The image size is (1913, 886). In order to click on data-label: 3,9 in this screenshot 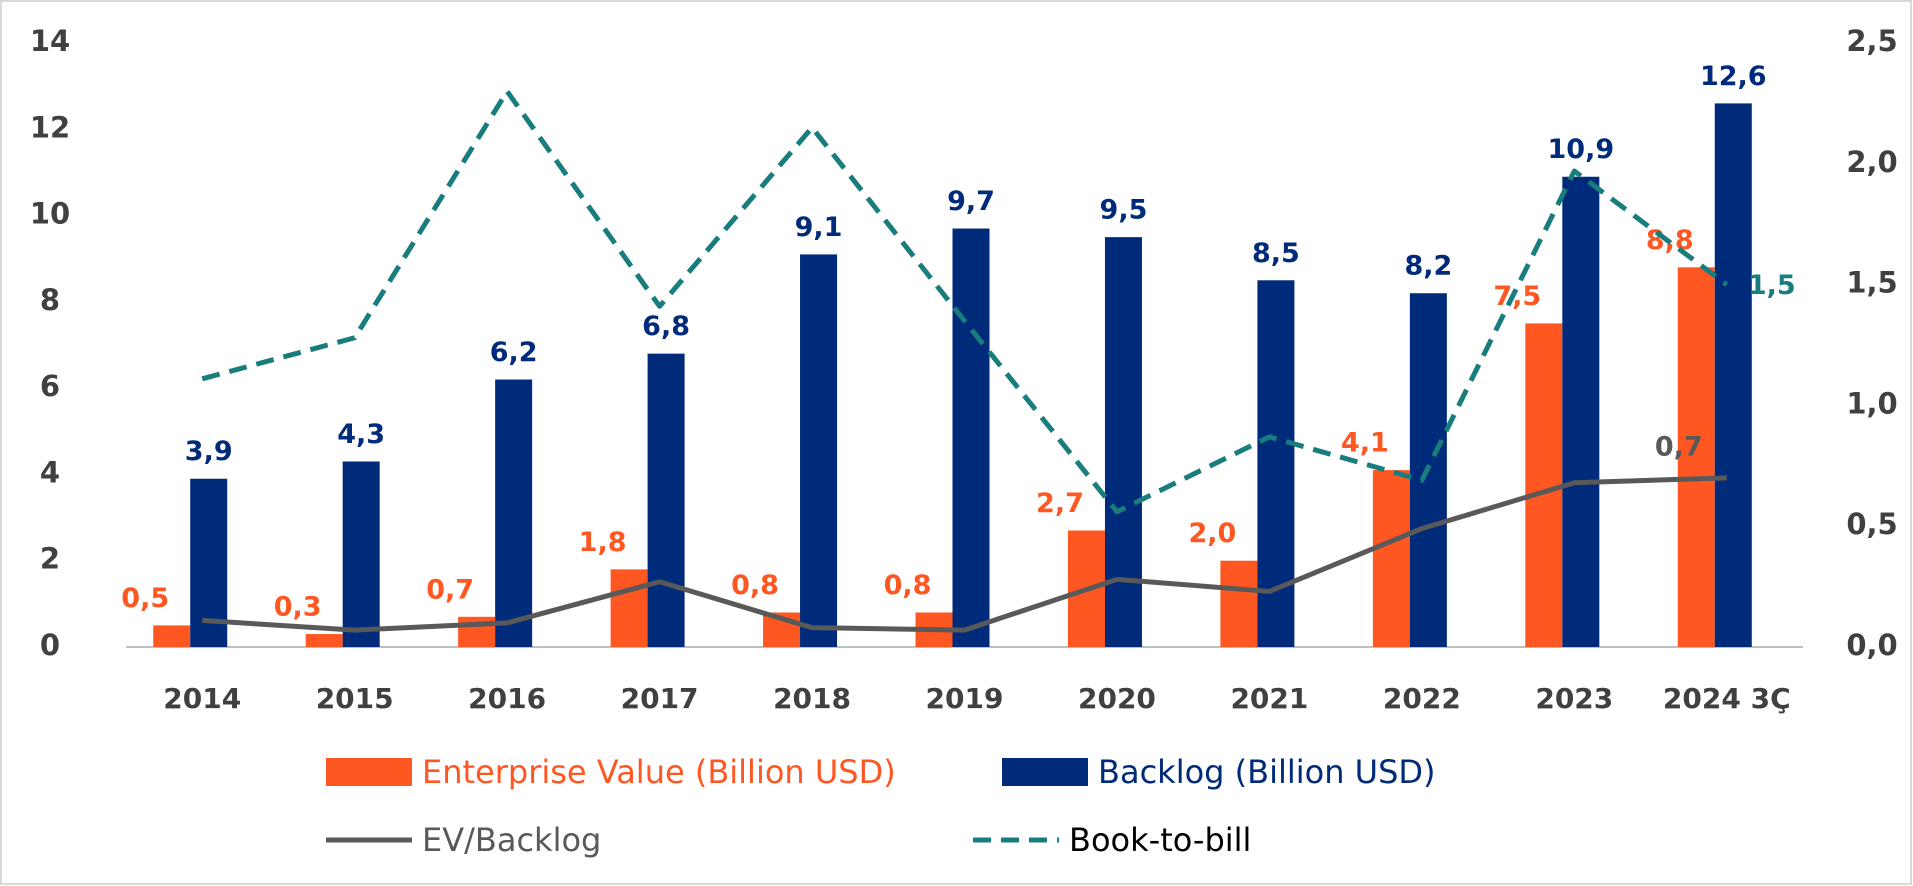, I will do `click(209, 451)`.